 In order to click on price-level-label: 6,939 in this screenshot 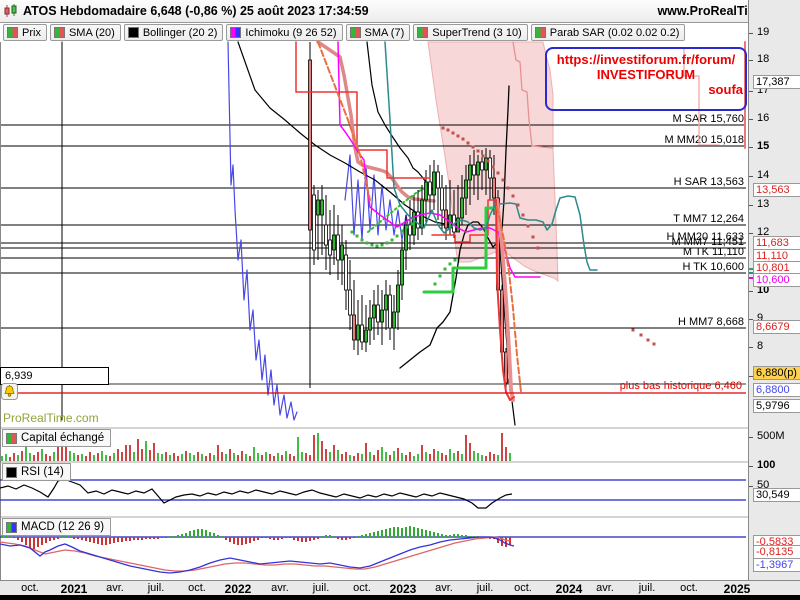, I will do `click(54, 376)`.